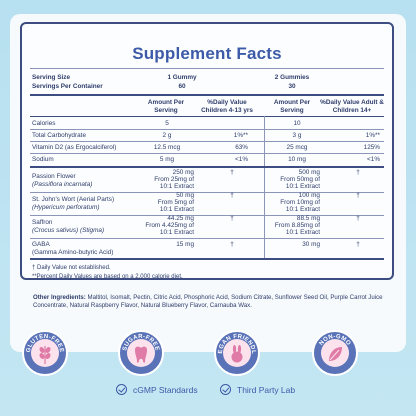 The height and width of the screenshot is (416, 416). Describe the element at coordinates (182, 77) in the screenshot. I see `col1-serving-size: 1 Gummy` at that location.